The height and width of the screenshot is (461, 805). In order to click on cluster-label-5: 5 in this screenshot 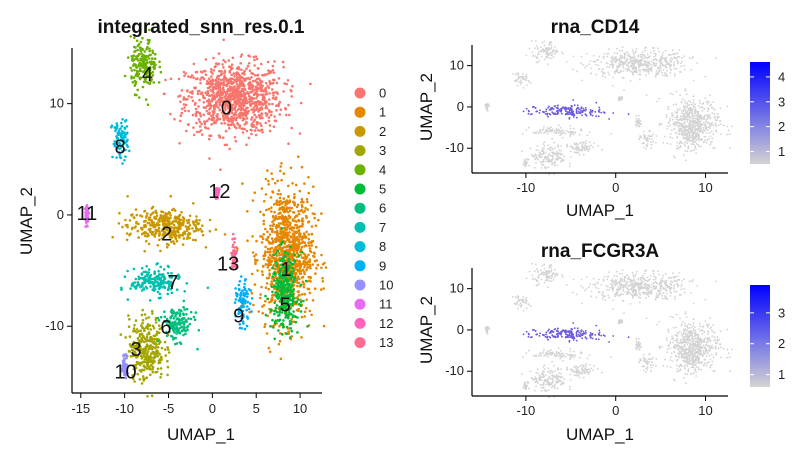, I will do `click(285, 305)`.